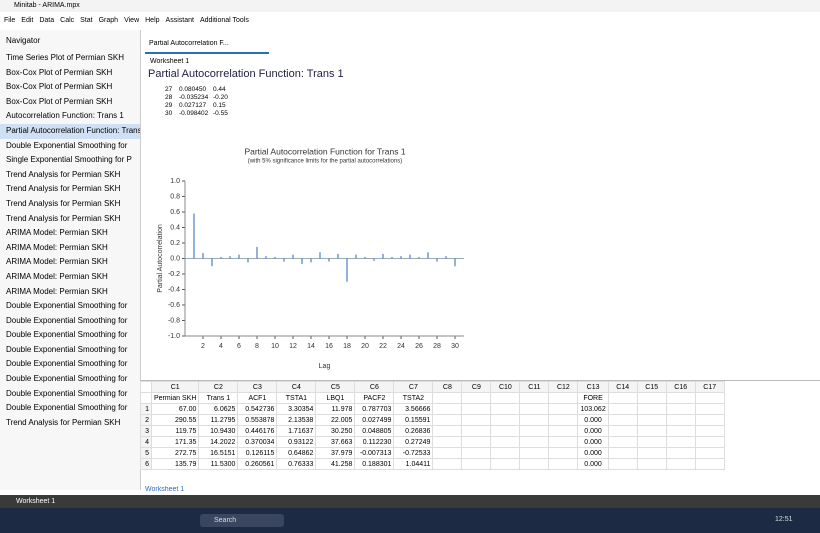  What do you see at coordinates (108, 20) in the screenshot?
I see `menu-item: Graph` at bounding box center [108, 20].